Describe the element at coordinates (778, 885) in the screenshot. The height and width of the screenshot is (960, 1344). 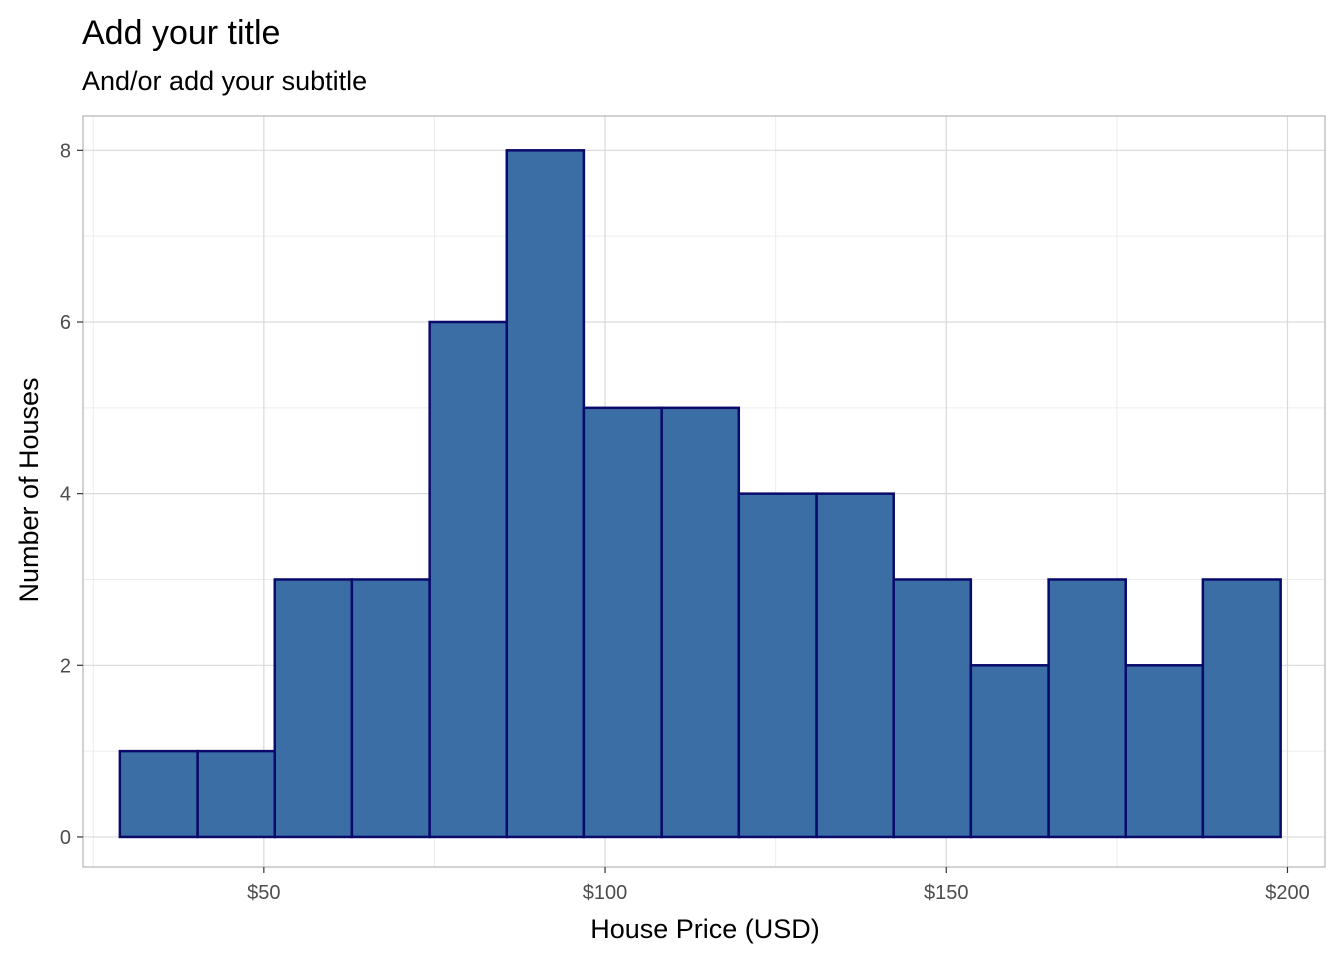
I see `x-axis-ticks: $50 $100 $150 $200` at that location.